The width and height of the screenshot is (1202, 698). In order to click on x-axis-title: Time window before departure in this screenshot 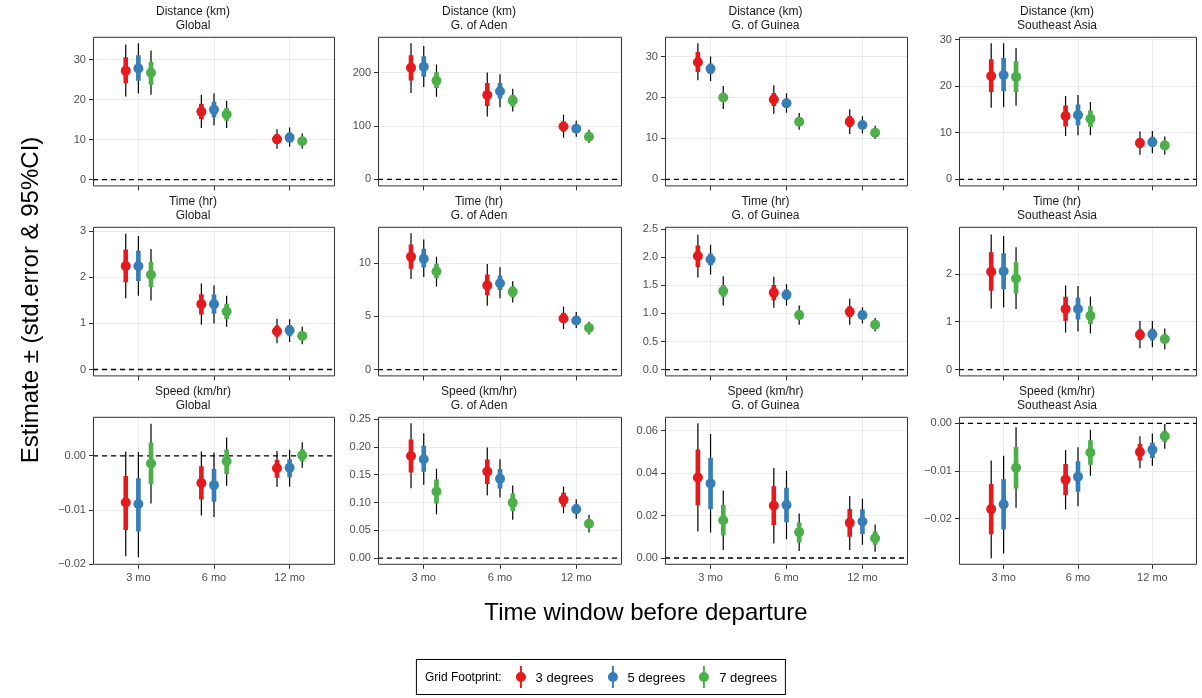, I will do `click(646, 612)`.